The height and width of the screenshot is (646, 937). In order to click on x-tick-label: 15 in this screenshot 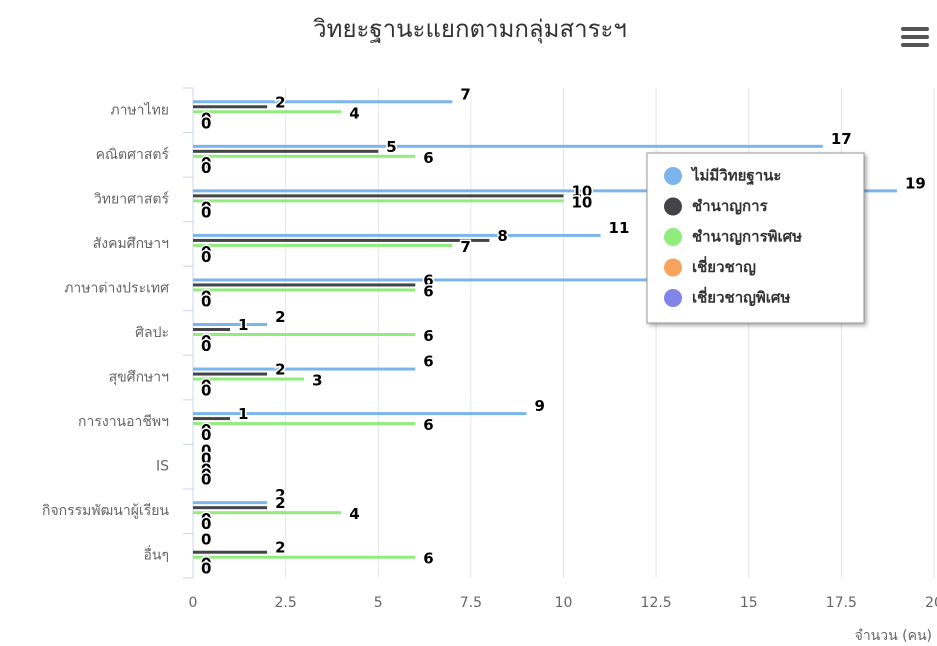, I will do `click(749, 603)`.